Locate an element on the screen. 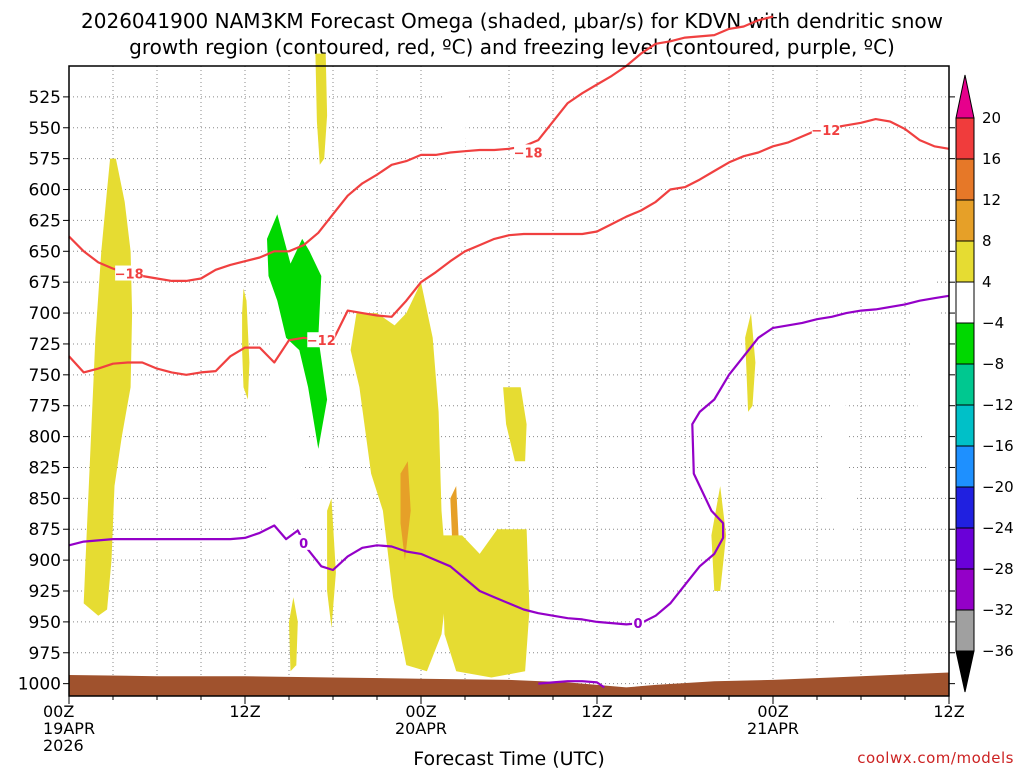  contour-line is located at coordinates (571, 684).